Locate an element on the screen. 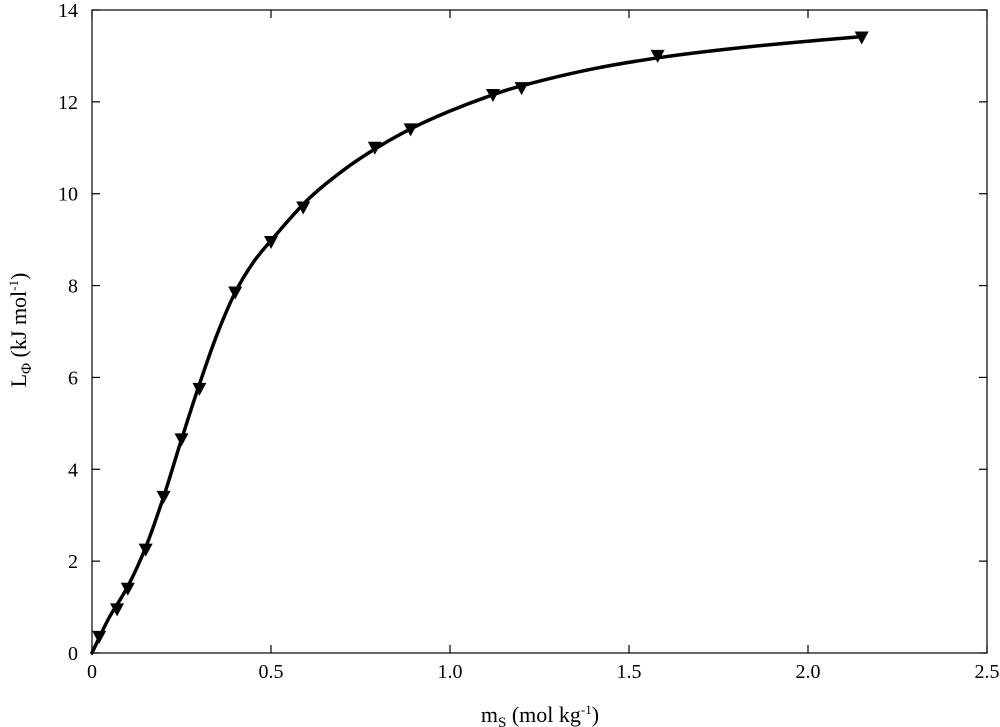 The image size is (1000, 727). x-tick-label: 1.5 is located at coordinates (629, 672).